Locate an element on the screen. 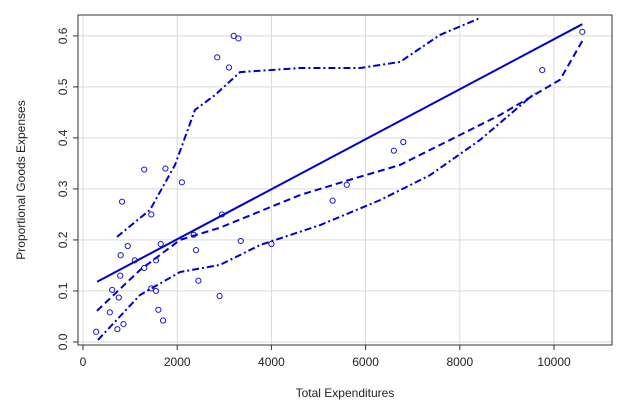 This screenshot has width=624, height=411. x-tick-label: 4000 is located at coordinates (271, 362).